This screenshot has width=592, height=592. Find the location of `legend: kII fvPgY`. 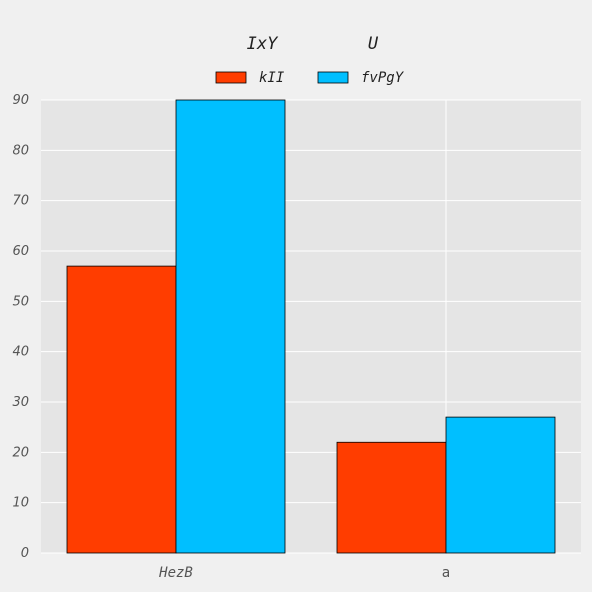

legend: kII fvPgY is located at coordinates (310, 78).